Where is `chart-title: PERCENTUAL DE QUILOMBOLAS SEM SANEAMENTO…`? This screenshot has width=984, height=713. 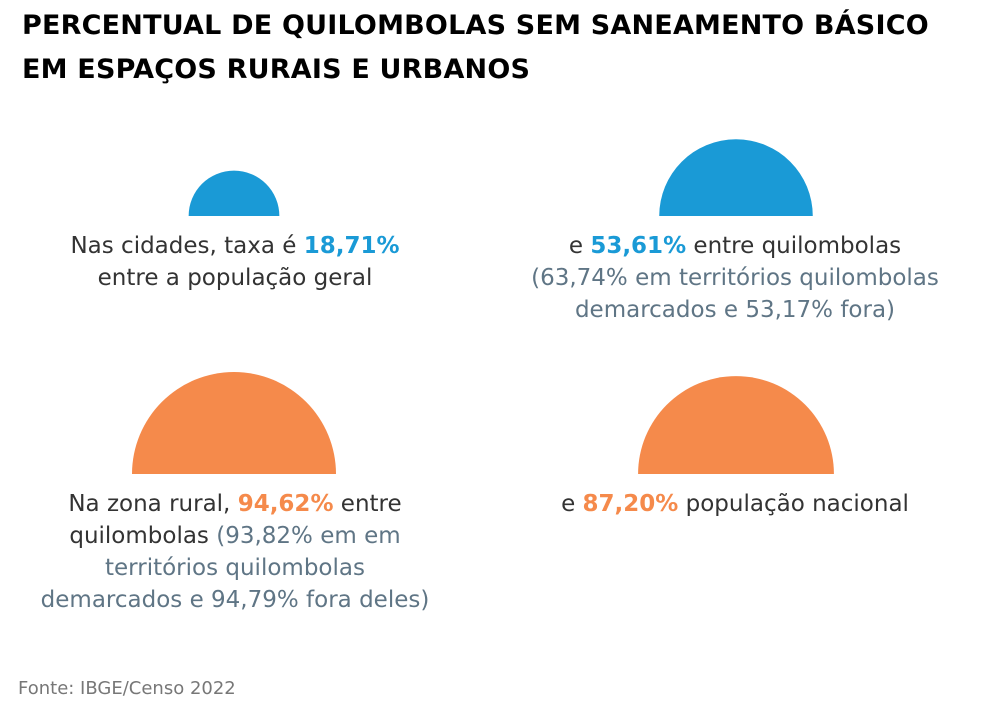 chart-title: PERCENTUAL DE QUILOMBOLAS SEM SANEAMENTO… is located at coordinates (497, 48).